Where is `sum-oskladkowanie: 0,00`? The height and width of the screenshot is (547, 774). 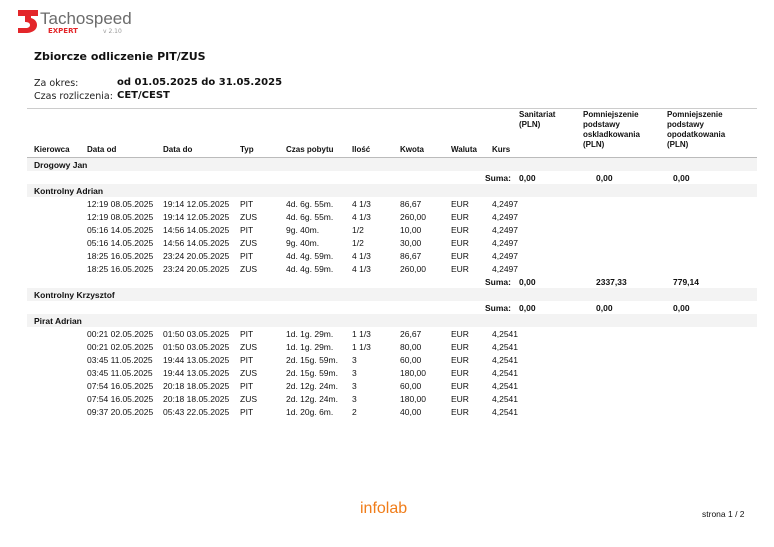
sum-oskladkowanie: 0,00 is located at coordinates (604, 308).